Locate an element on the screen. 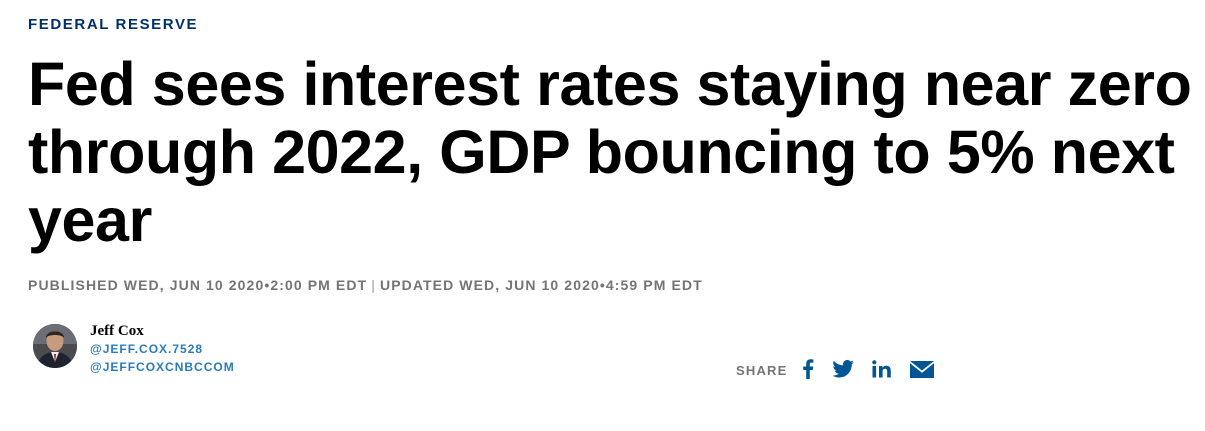 The width and height of the screenshot is (1205, 431). share-bar: SHARE is located at coordinates (835, 369).